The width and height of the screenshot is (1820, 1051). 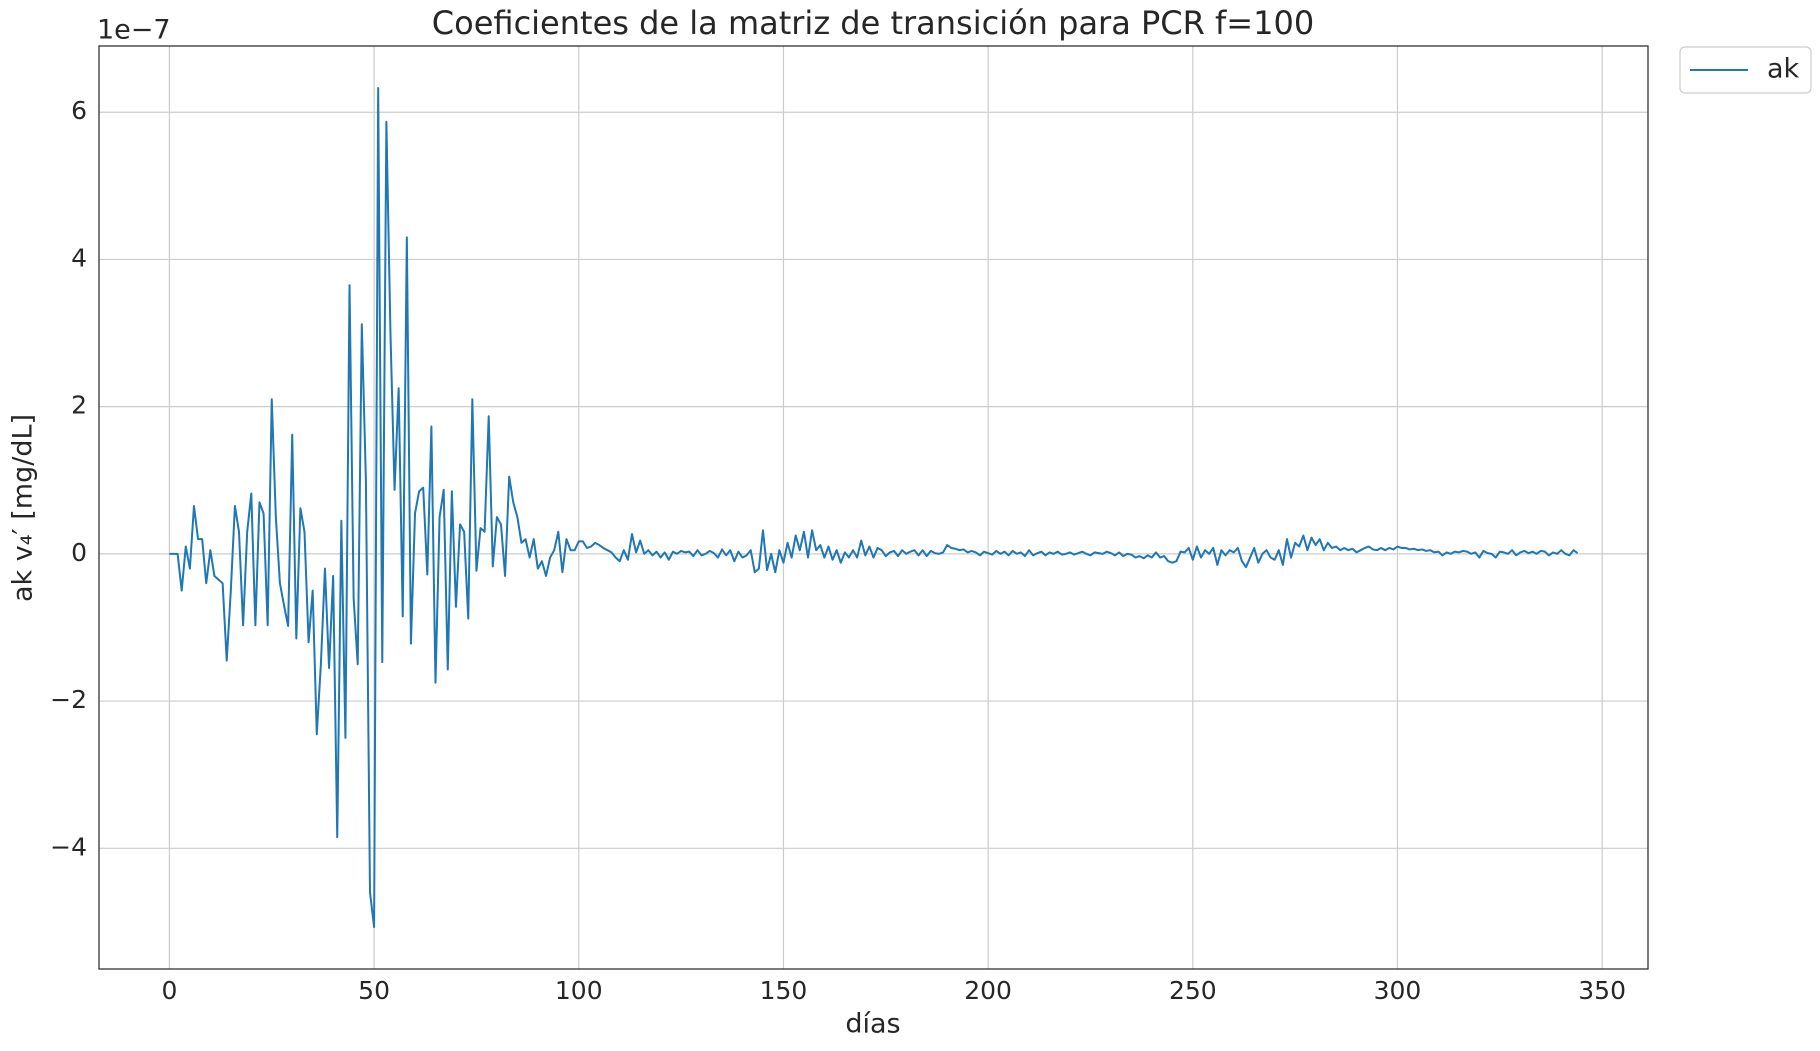 I want to click on x-tick-label: 350, so click(x=1602, y=990).